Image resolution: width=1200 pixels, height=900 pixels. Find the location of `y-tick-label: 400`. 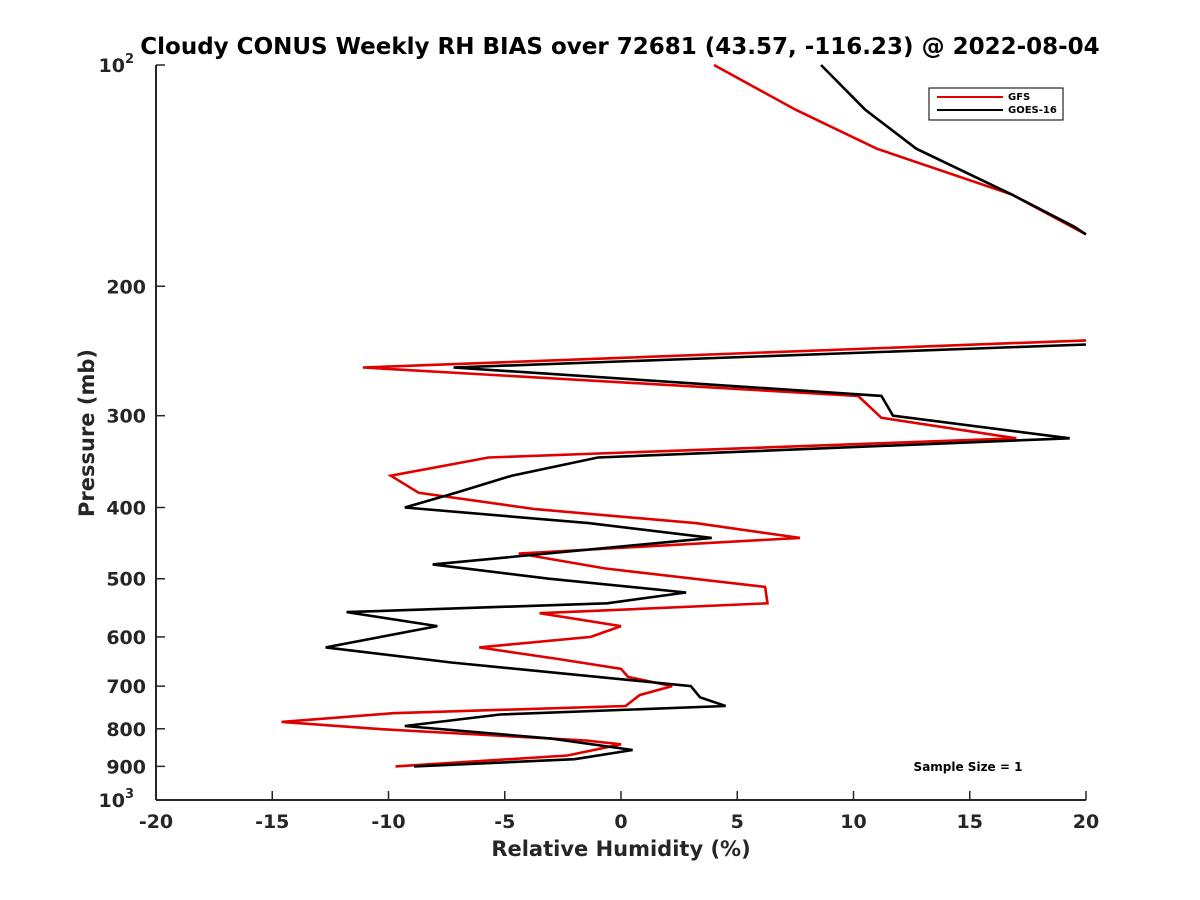

y-tick-label: 400 is located at coordinates (126, 509).